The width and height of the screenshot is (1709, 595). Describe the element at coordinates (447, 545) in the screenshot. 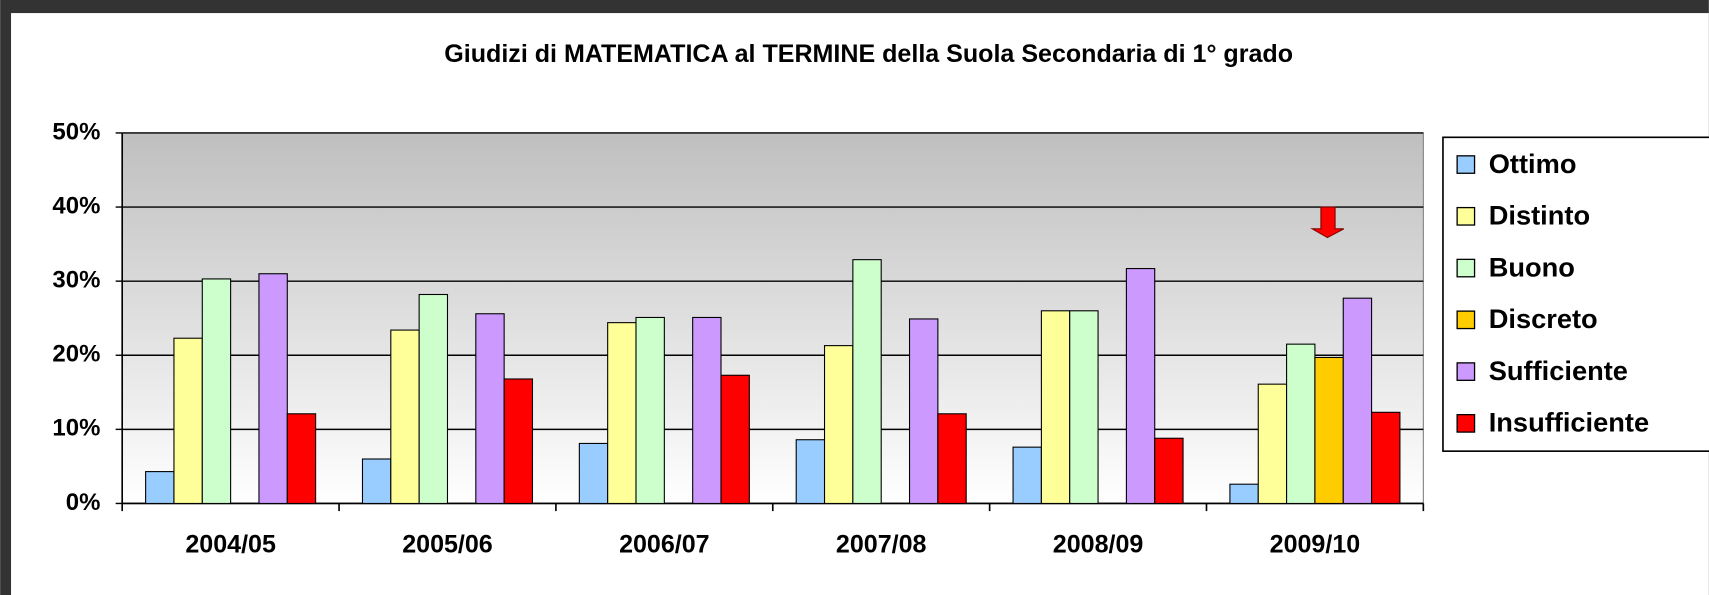

I see `x-tick-label: 2005/06` at that location.